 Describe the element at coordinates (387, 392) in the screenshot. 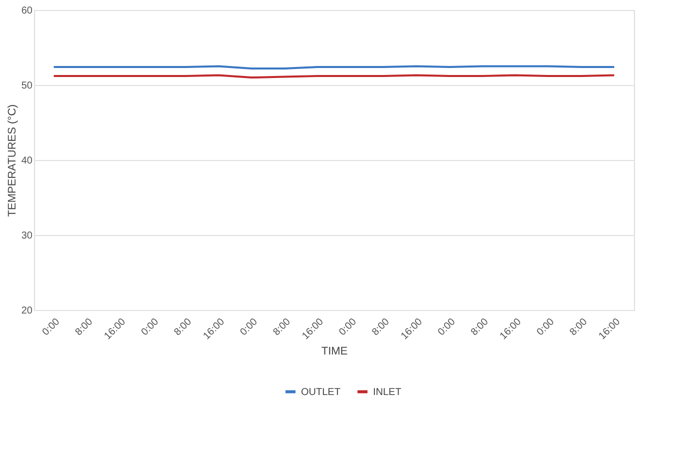

I see `legend-label: INLET` at that location.